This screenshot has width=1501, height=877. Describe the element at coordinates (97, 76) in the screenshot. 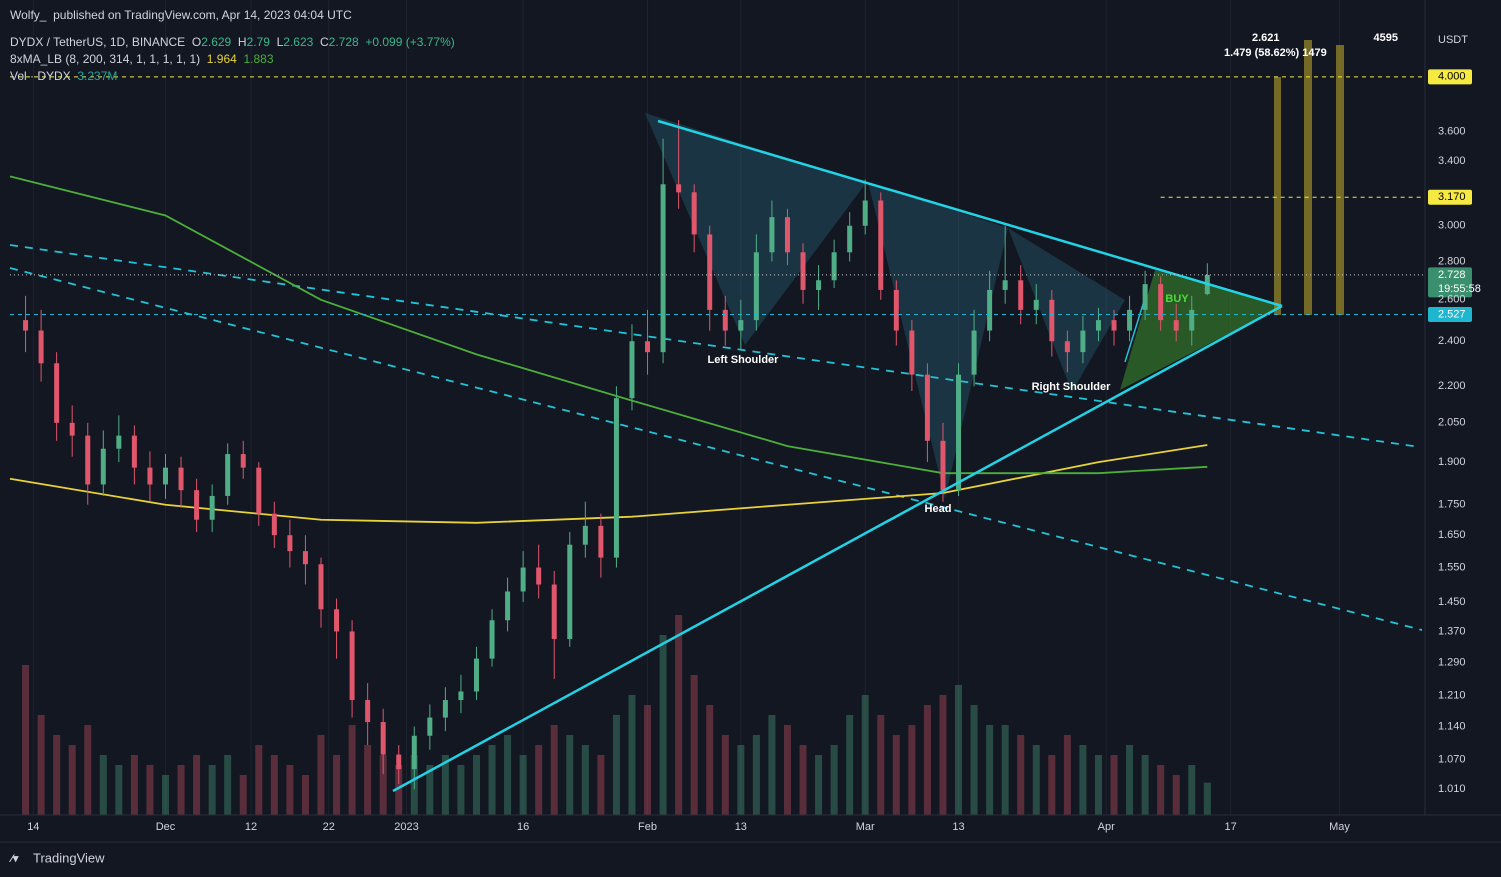

I see `volume-value: 3.237M` at that location.